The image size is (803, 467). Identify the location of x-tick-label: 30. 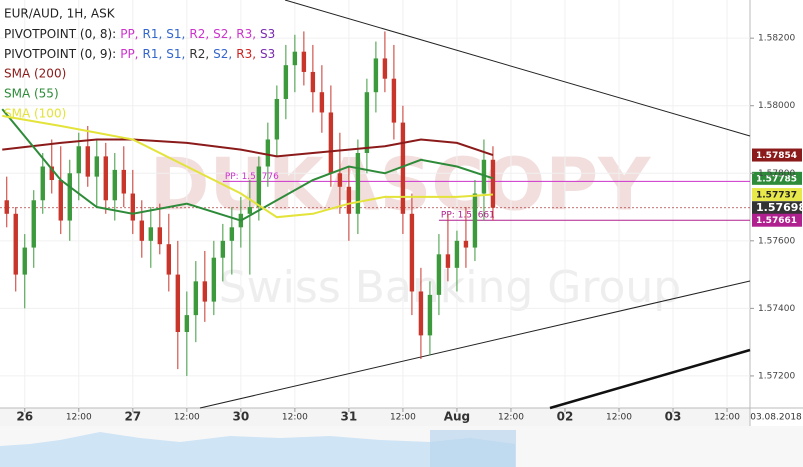
(240, 417).